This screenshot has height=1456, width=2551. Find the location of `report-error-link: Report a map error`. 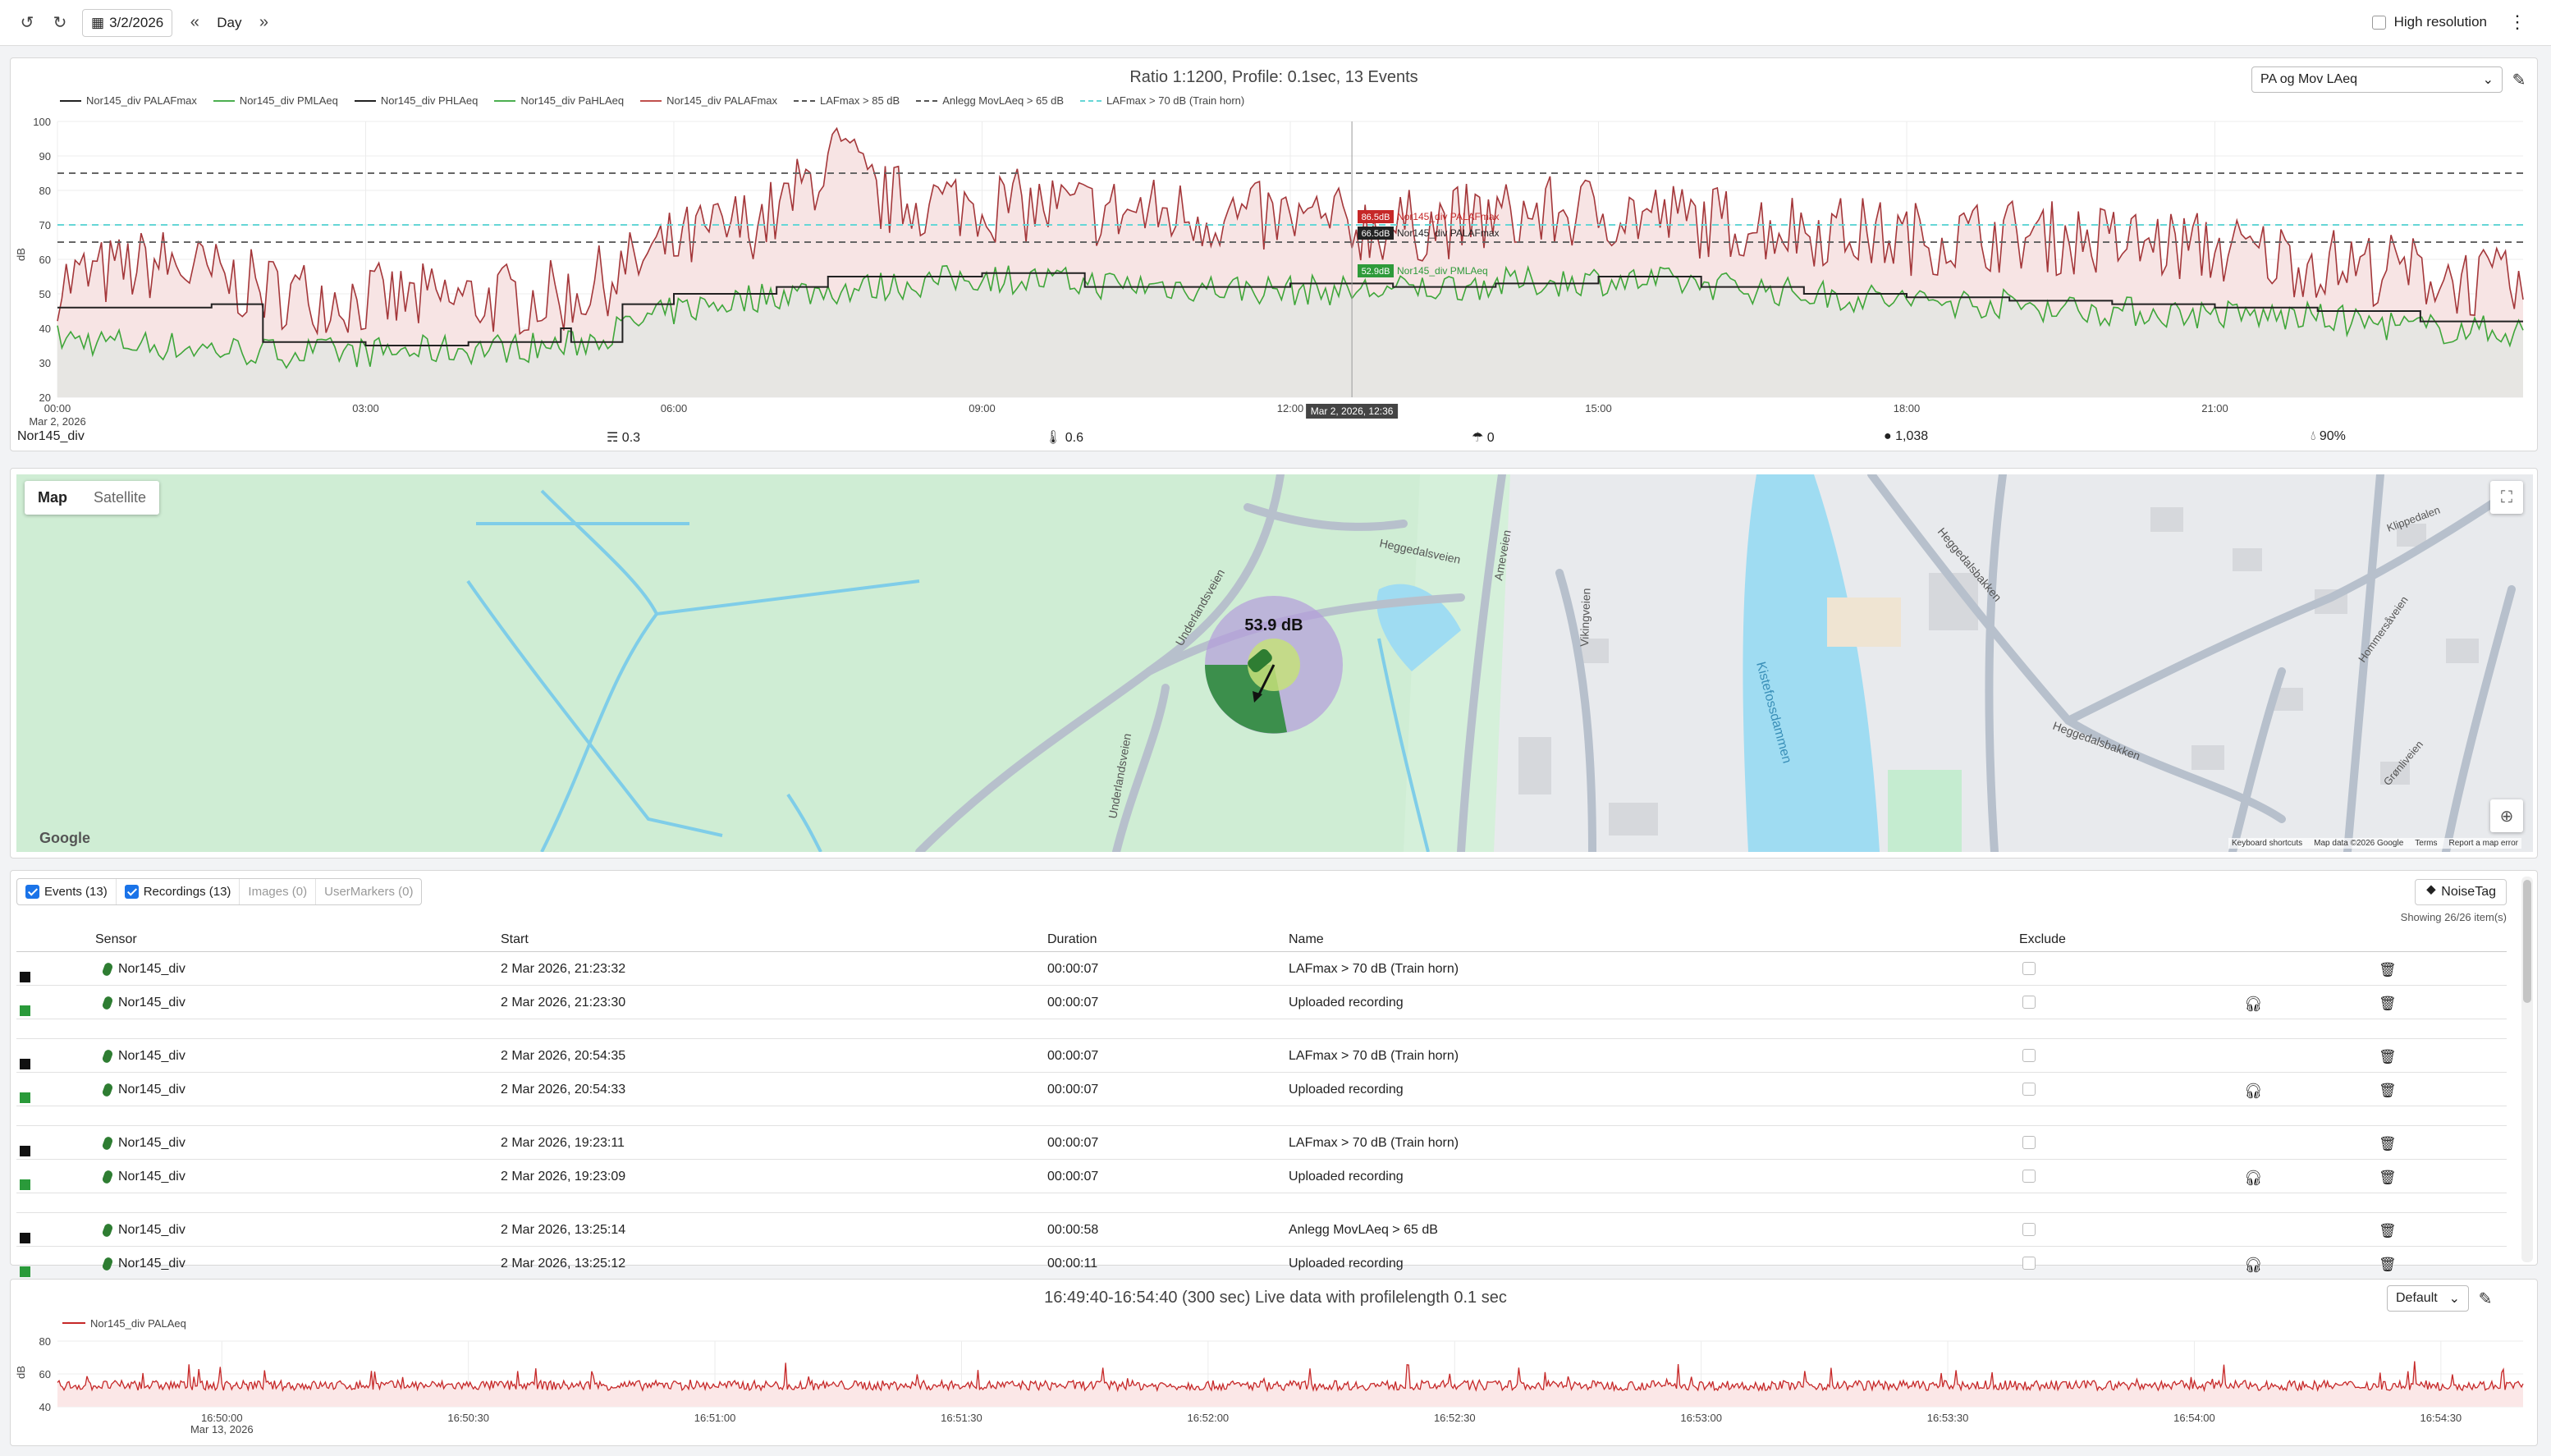

report-error-link: Report a map error is located at coordinates (2483, 843).